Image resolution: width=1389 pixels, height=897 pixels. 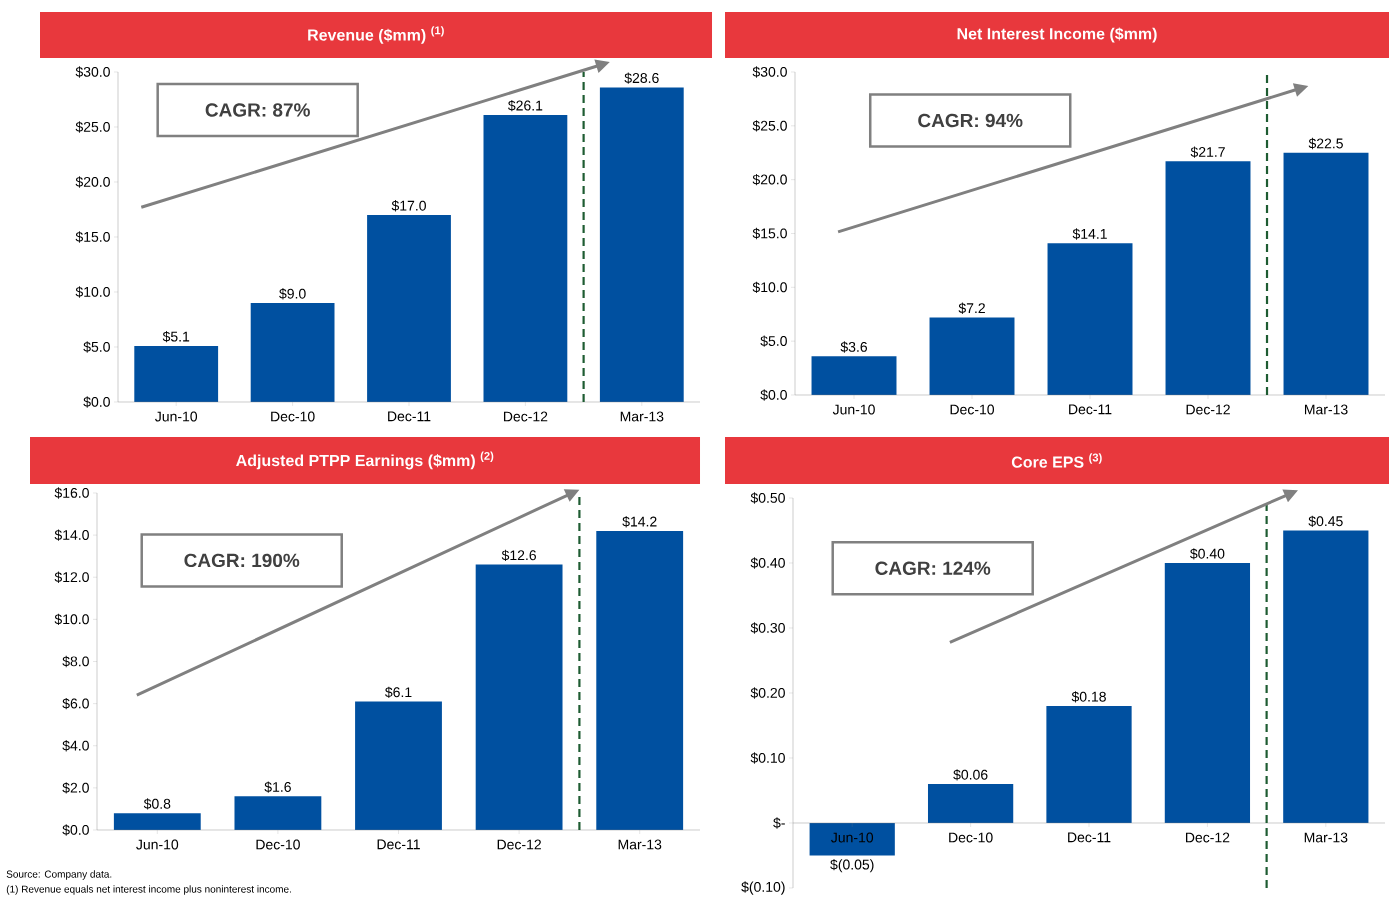 I want to click on chart-title: Net Interest Income ($mm), so click(x=1057, y=35).